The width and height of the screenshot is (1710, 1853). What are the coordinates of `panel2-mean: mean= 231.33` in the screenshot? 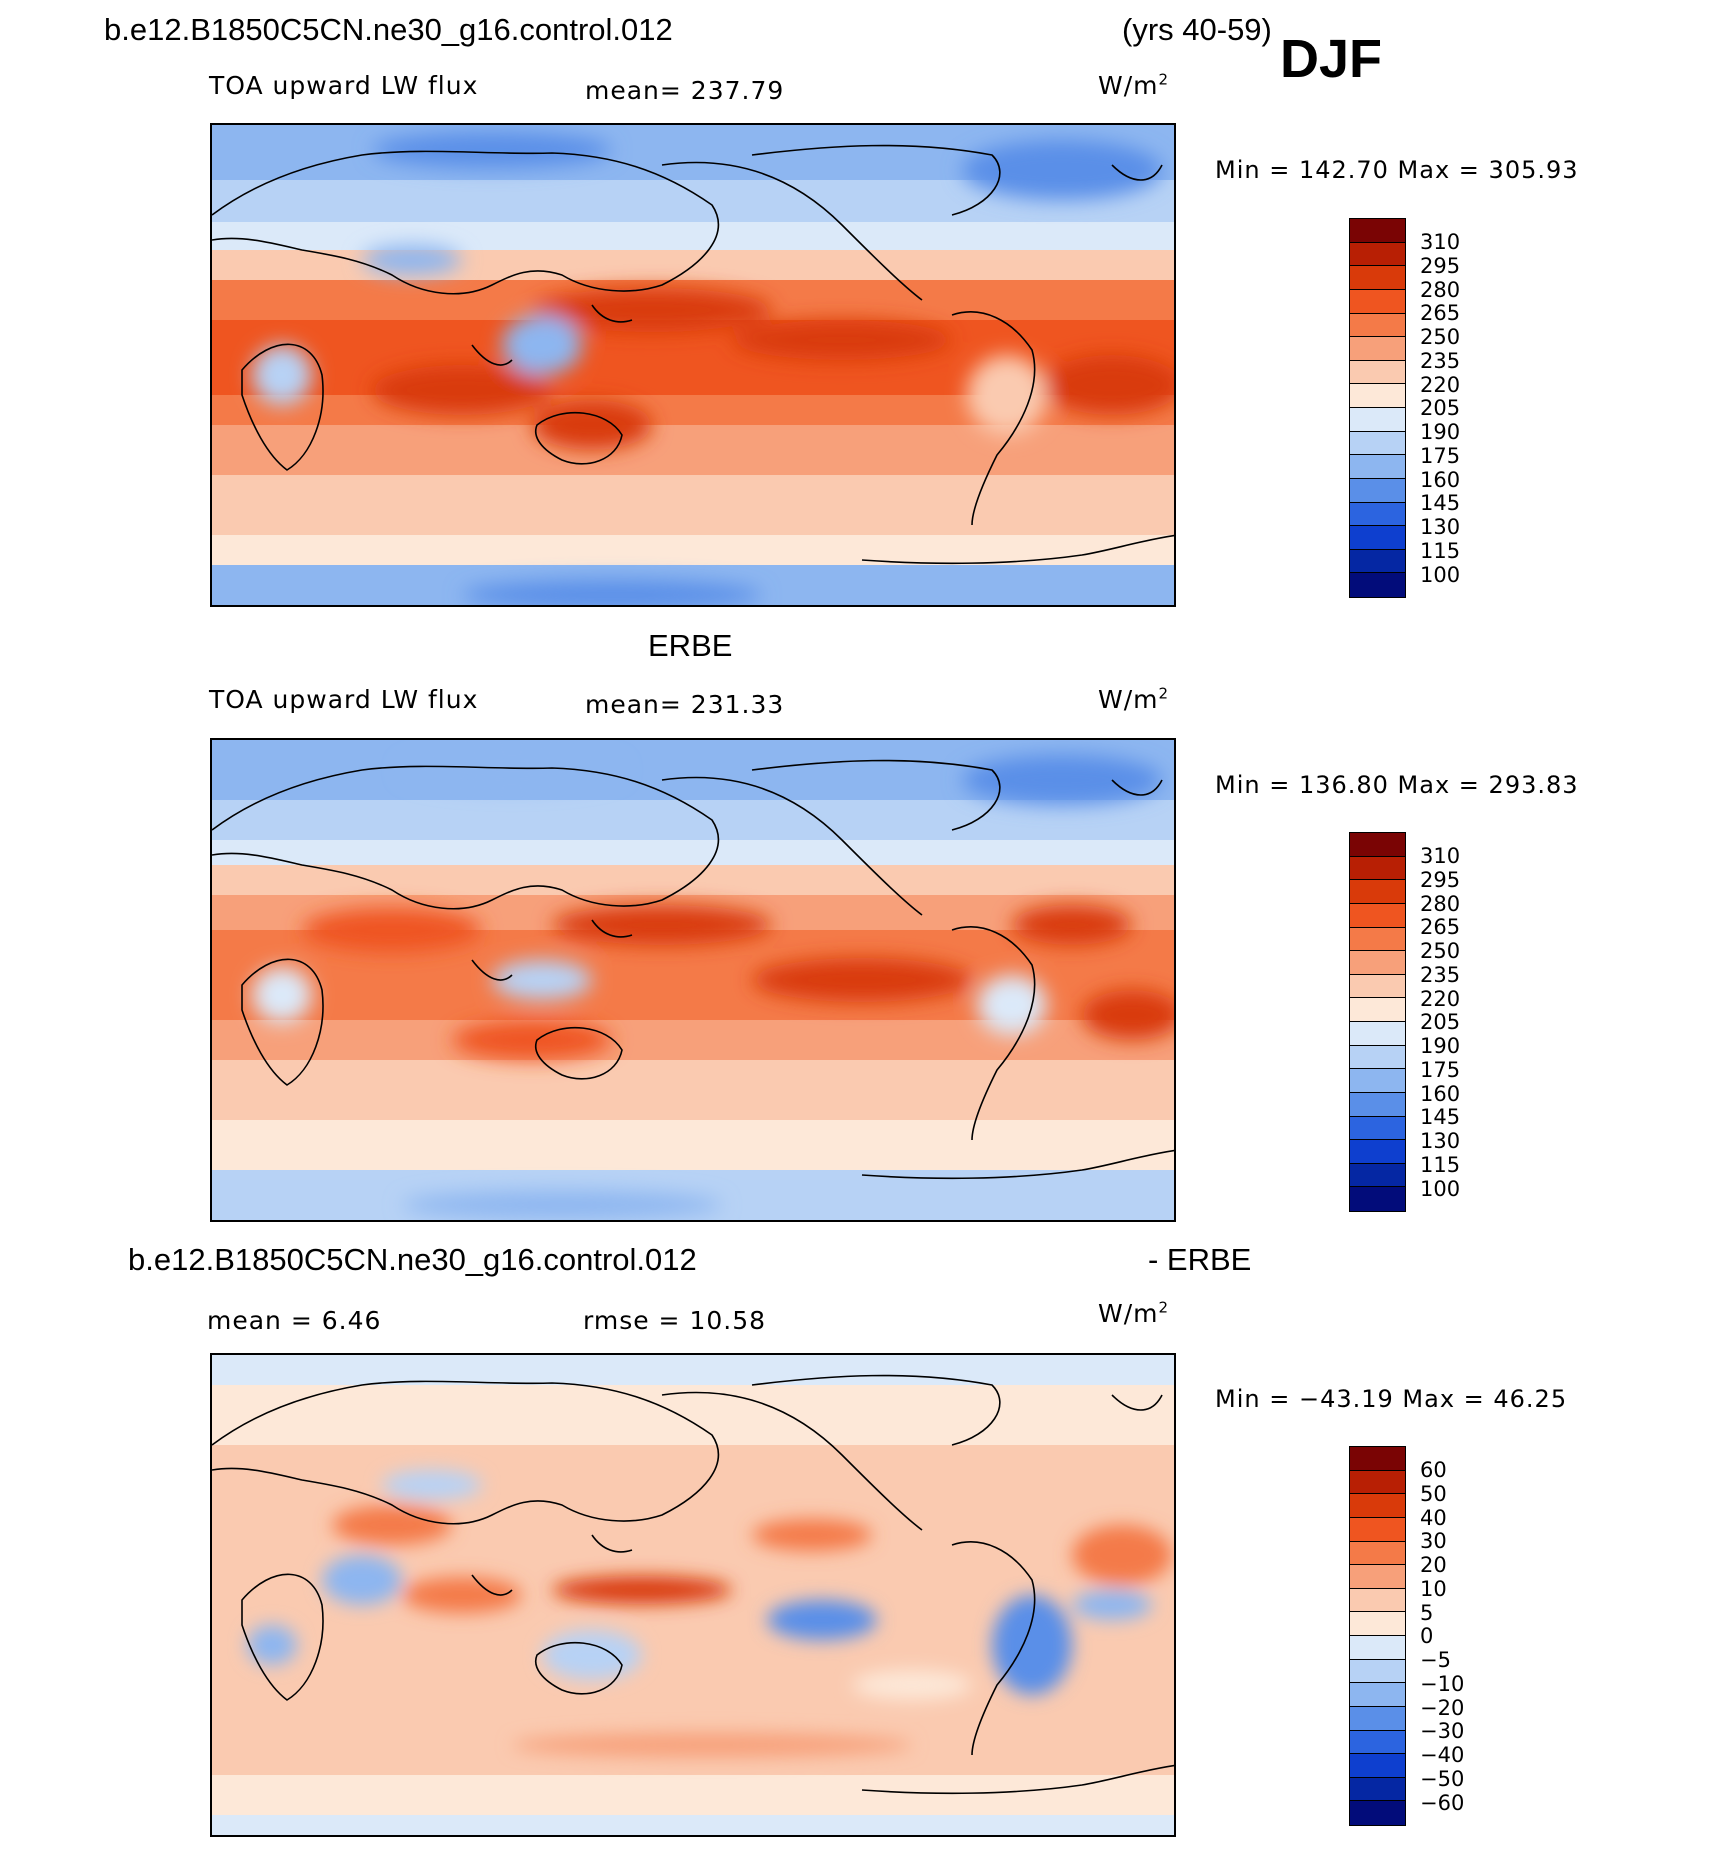 It's located at (685, 704).